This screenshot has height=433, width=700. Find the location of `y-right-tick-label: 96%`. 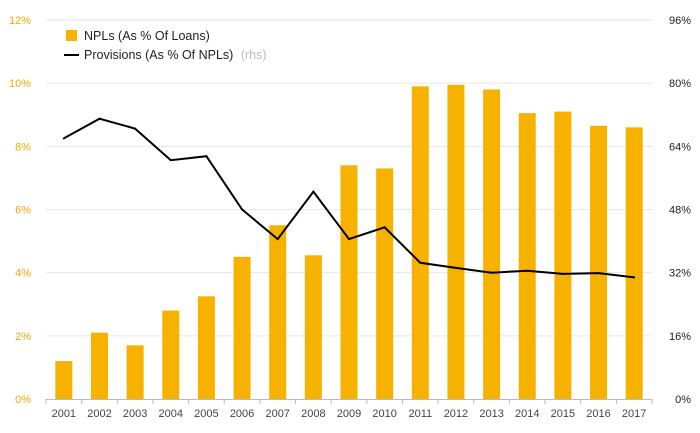

y-right-tick-label: 96% is located at coordinates (680, 21).